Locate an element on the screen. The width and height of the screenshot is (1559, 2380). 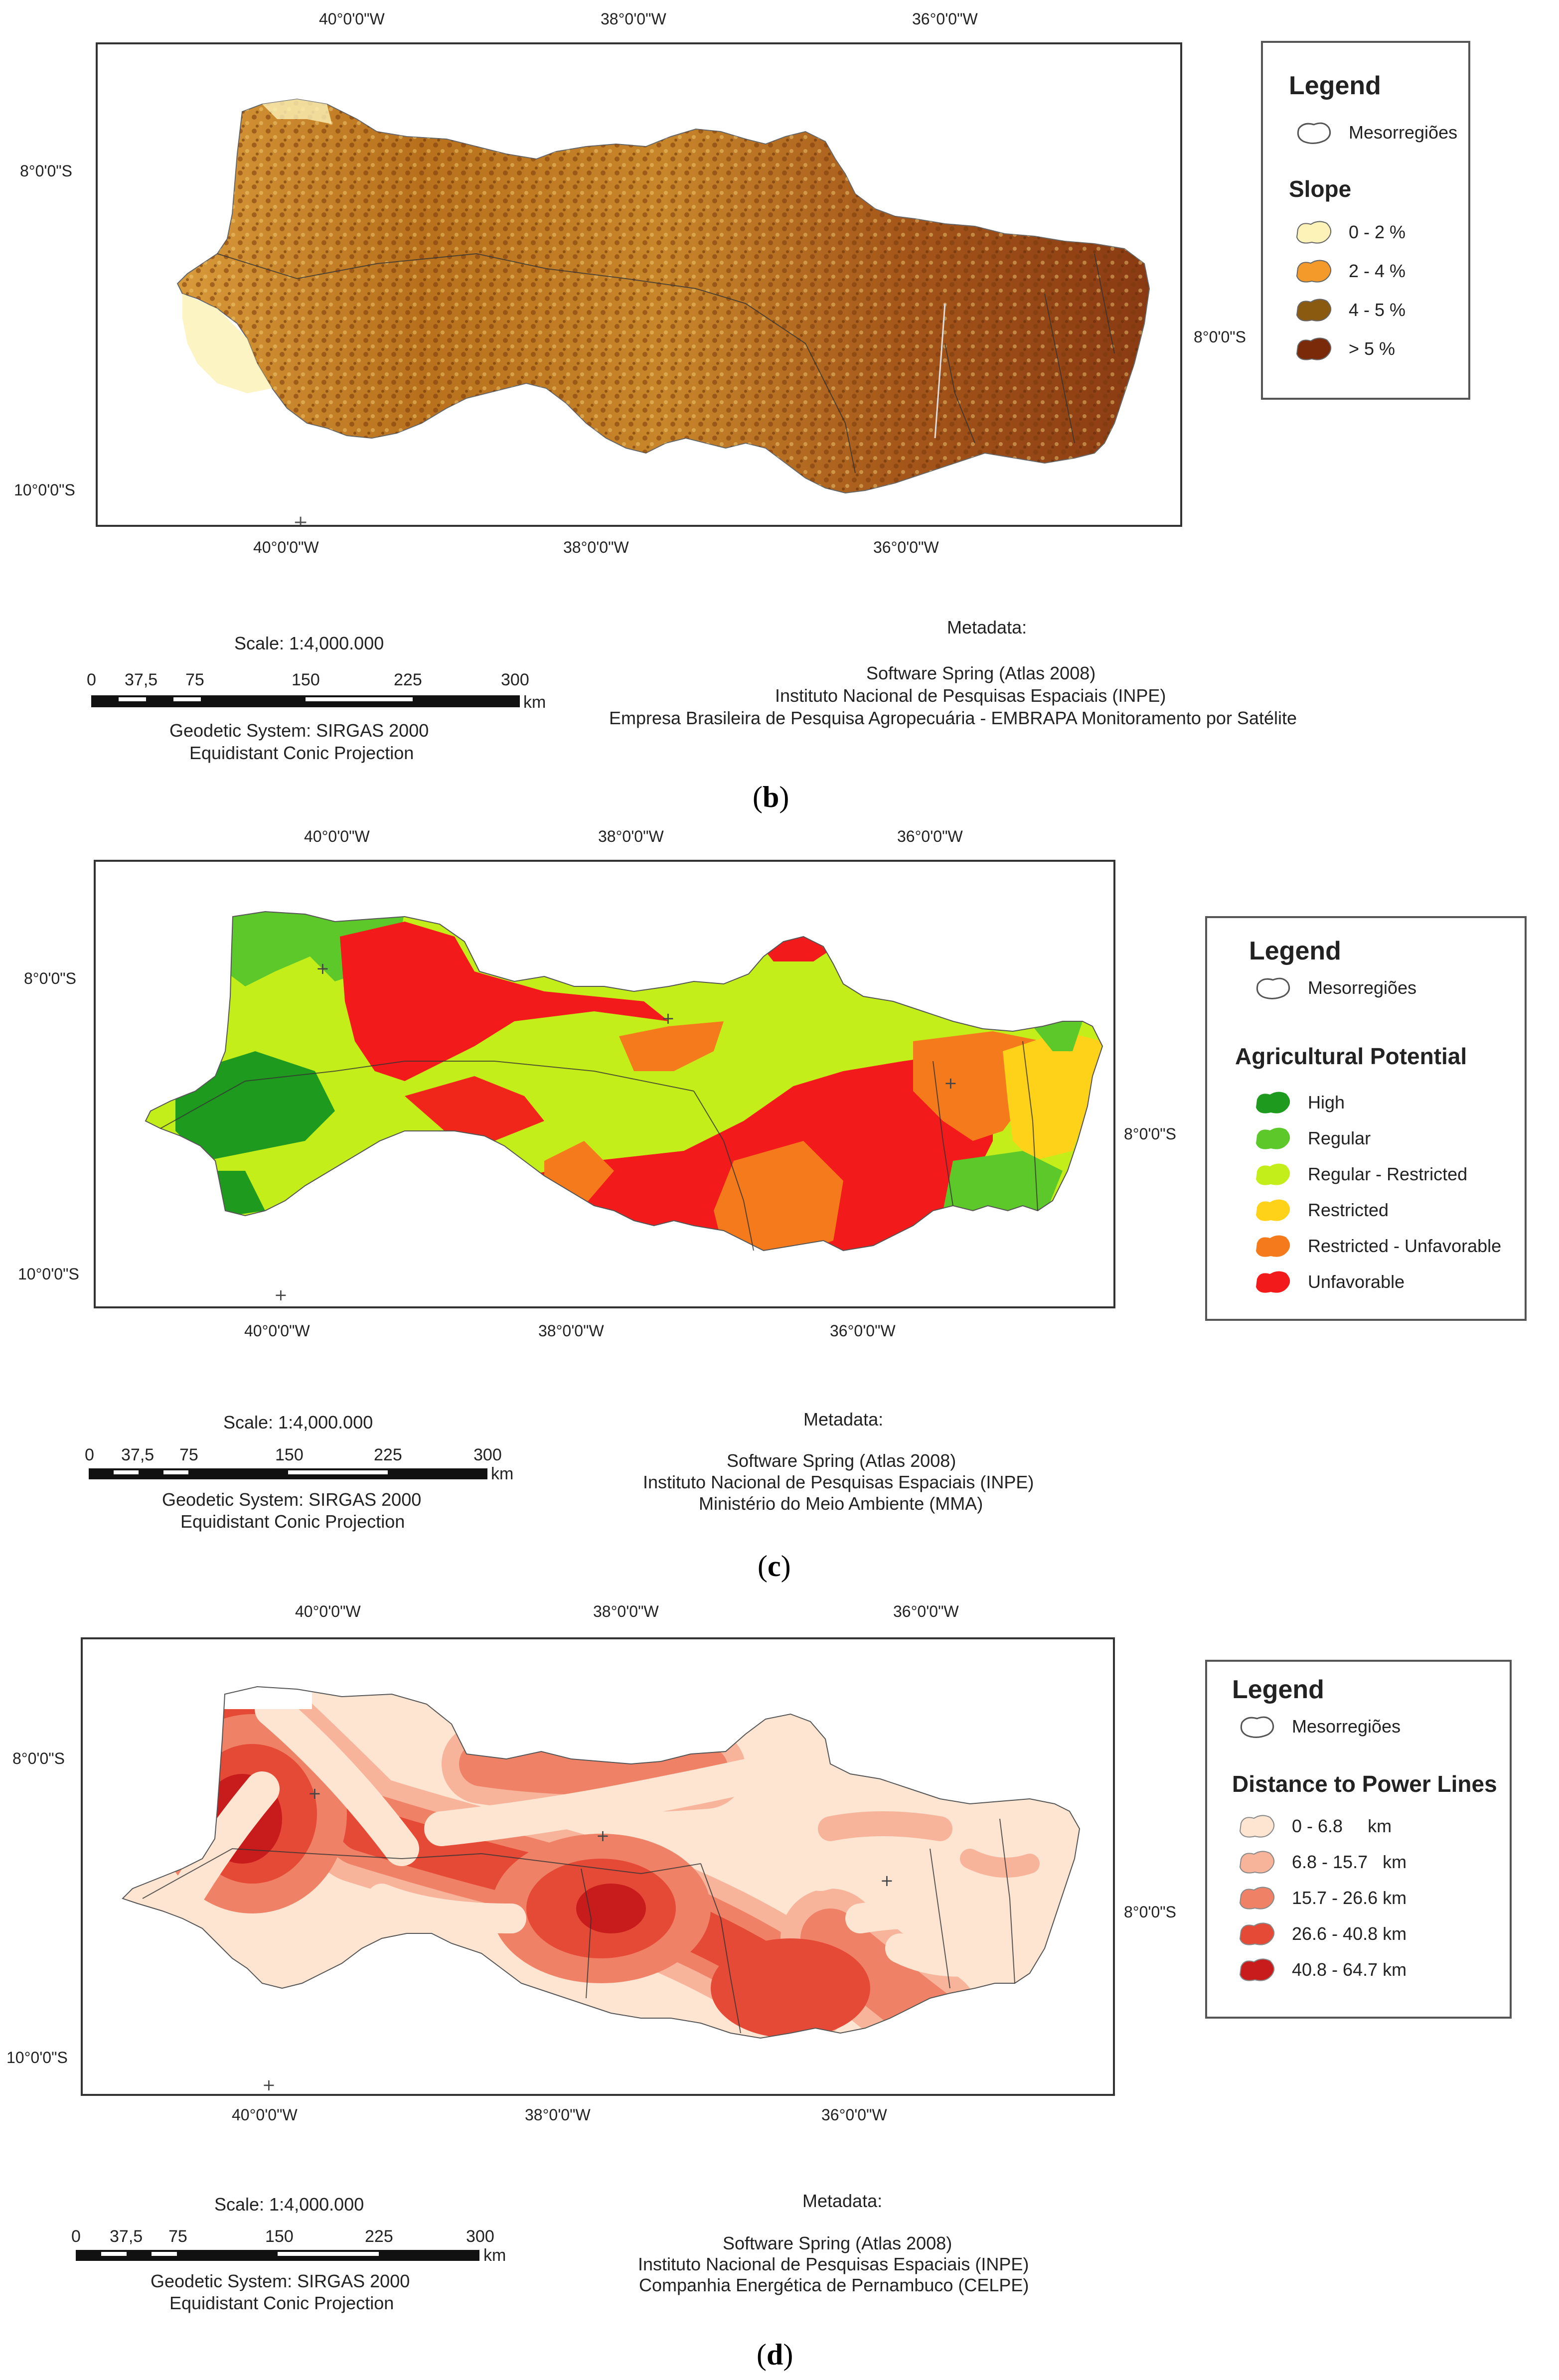
legend-subtitle: Slope is located at coordinates (1320, 189).